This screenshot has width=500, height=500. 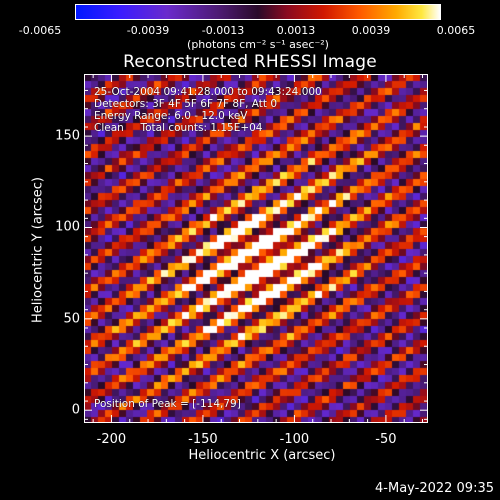 I want to click on x-tick-label: -150, so click(x=203, y=439).